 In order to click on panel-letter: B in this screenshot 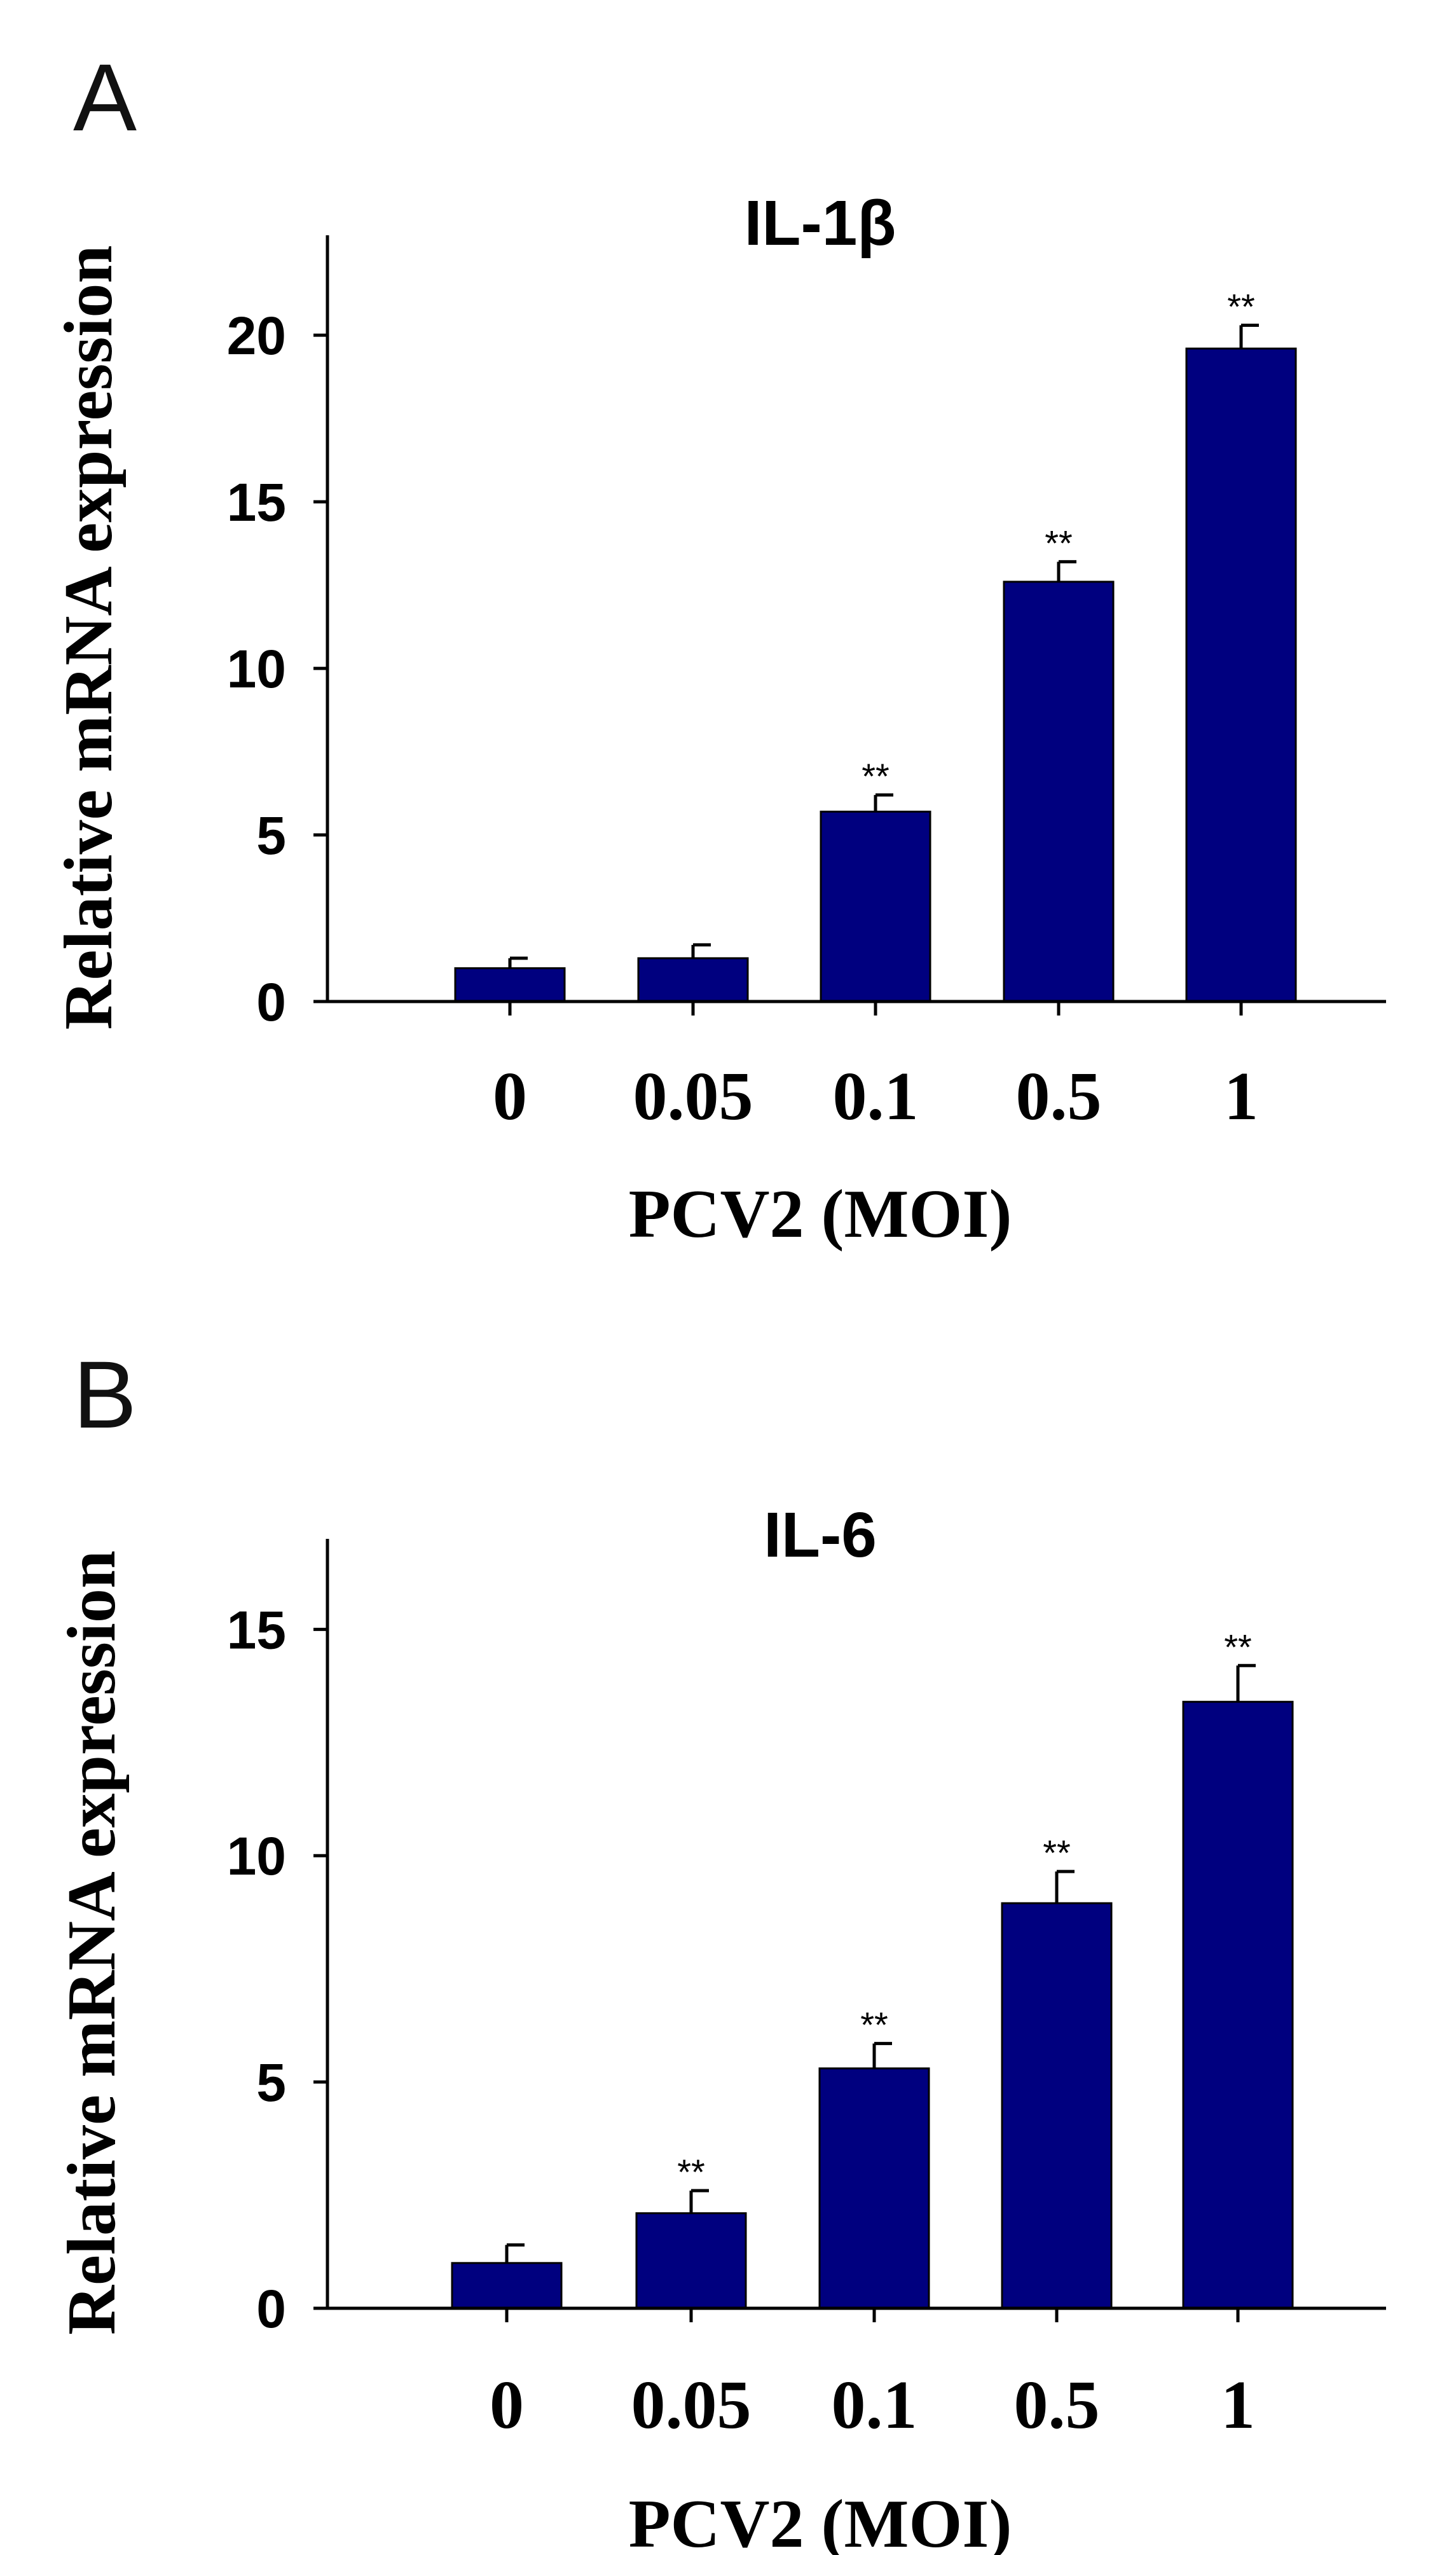, I will do `click(105, 1394)`.